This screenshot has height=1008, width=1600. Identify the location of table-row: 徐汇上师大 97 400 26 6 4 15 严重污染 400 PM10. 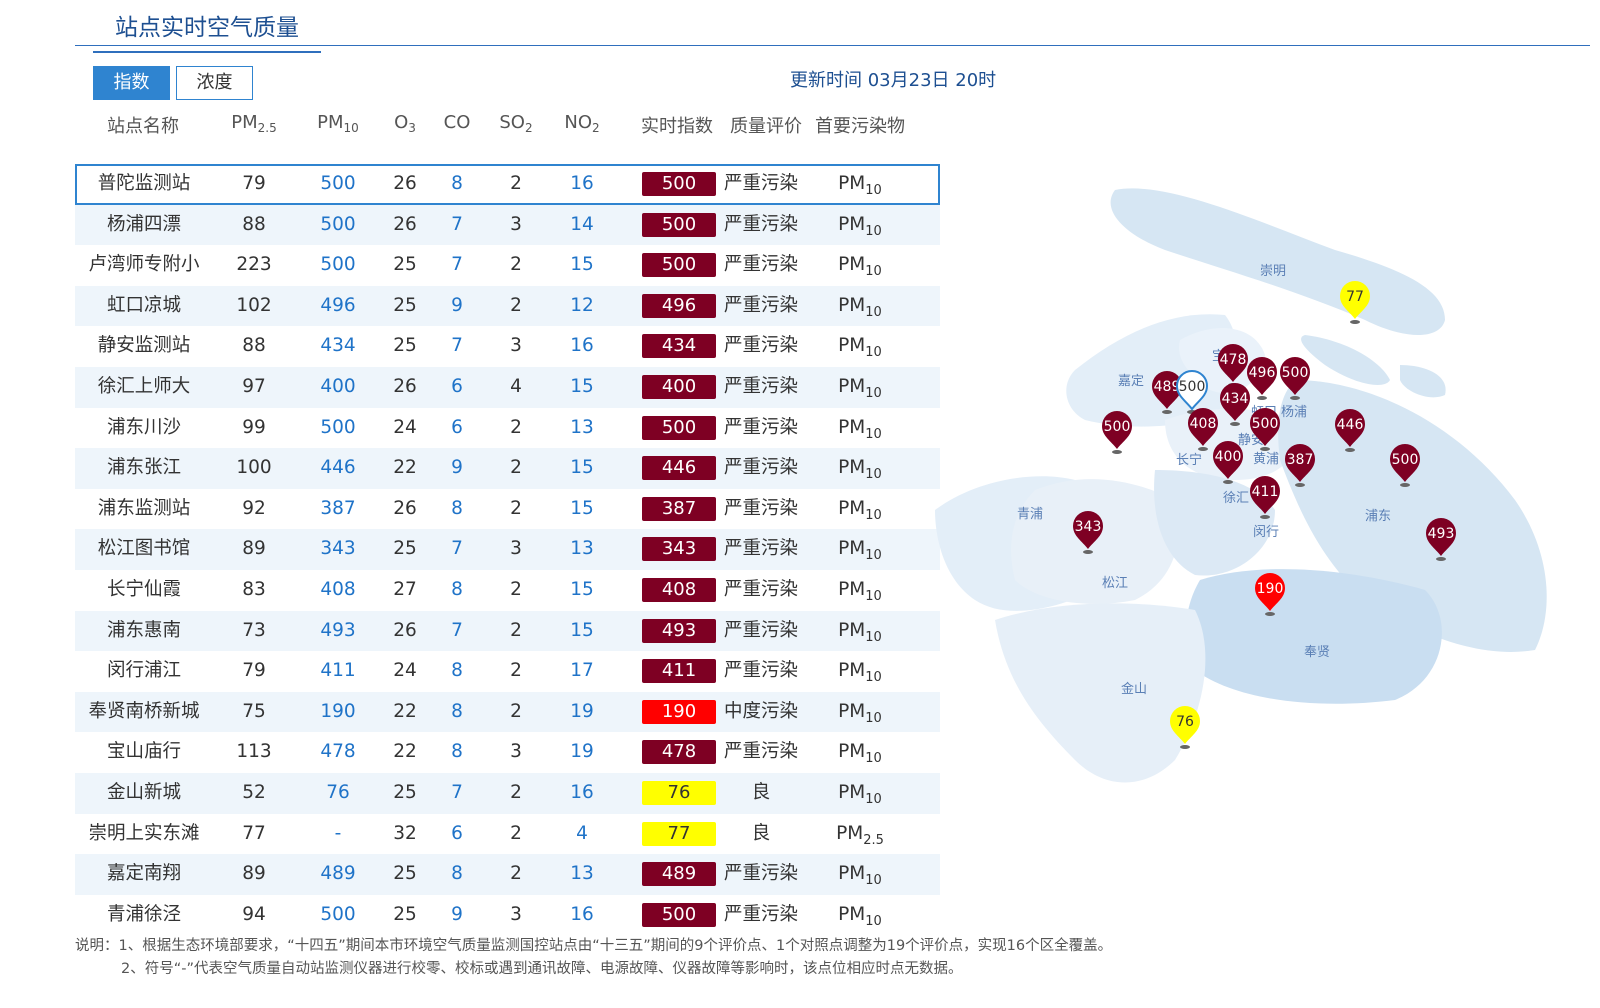
(507, 387).